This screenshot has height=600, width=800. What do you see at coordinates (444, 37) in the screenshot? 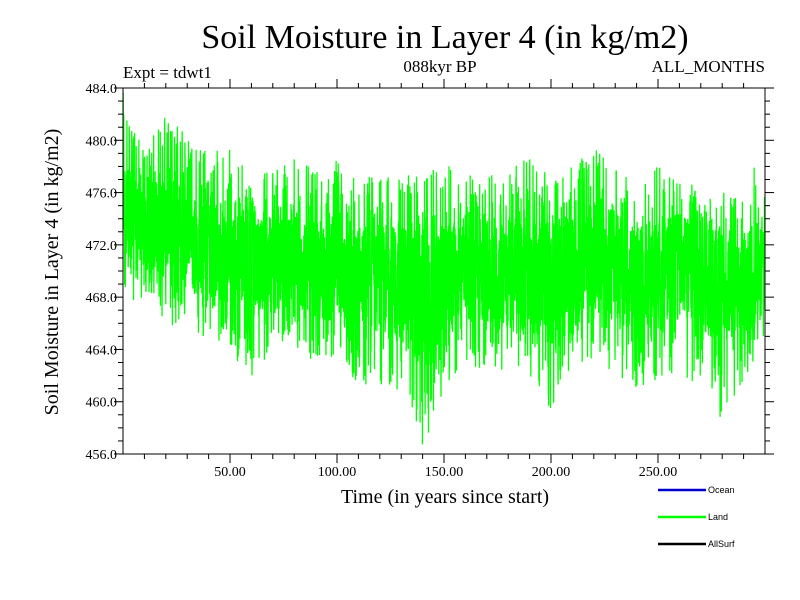
I see `chart-title: Soil Moisture in Layer 4 (in kg/m2)` at bounding box center [444, 37].